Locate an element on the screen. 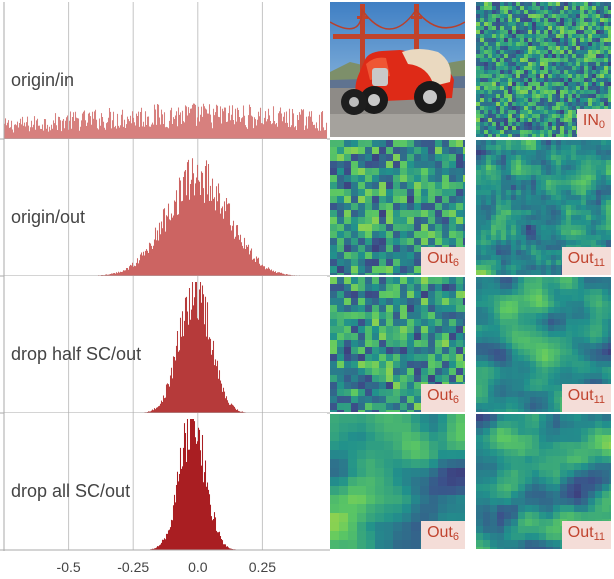  x-tick-label: 0.25 is located at coordinates (262, 567).